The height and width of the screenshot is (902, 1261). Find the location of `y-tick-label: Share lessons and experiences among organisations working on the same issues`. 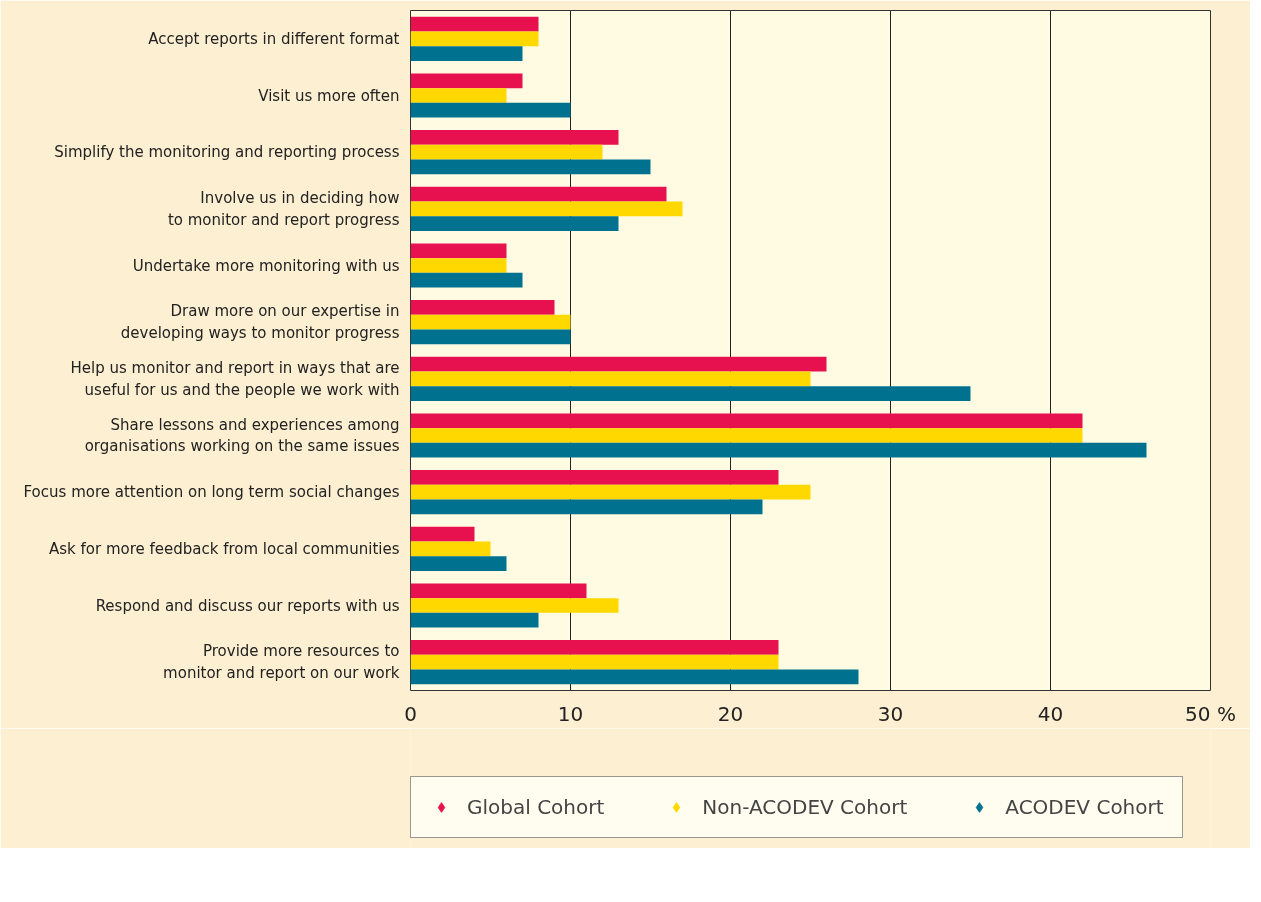

y-tick-label: Share lessons and experiences among organisations working on the same issues is located at coordinates (242, 435).